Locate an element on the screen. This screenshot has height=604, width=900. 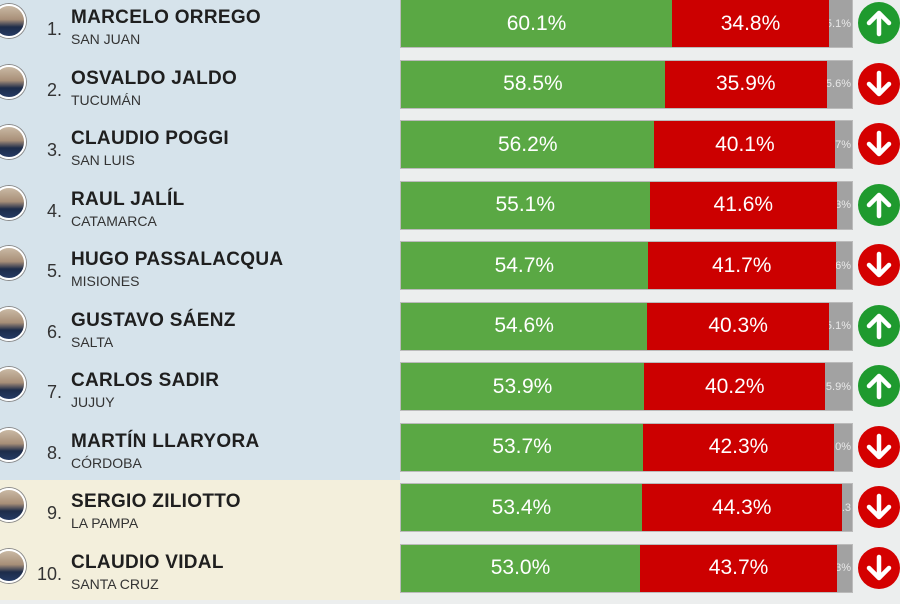
rank-number: 9. is located at coordinates (54, 513).